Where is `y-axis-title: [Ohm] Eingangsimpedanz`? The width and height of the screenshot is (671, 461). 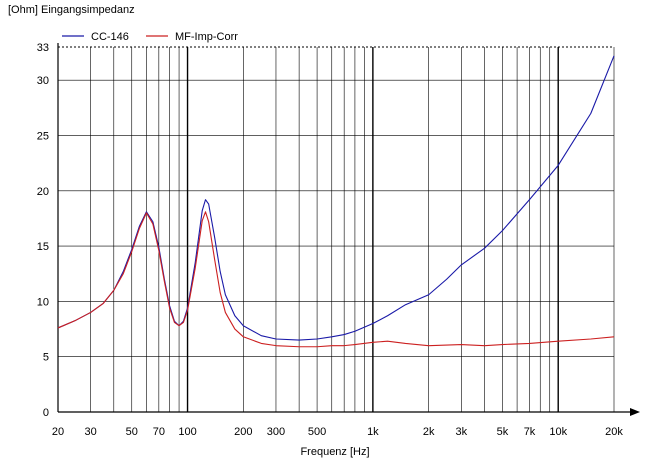 y-axis-title: [Ohm] Eingangsimpedanz is located at coordinates (71, 10).